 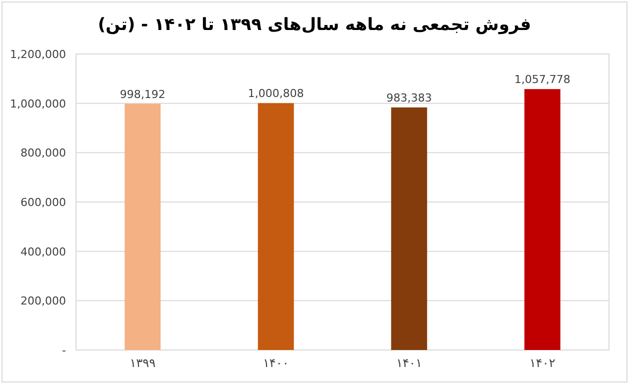 I want to click on x-tick-label: ۱۳۹۹, so click(x=143, y=363).